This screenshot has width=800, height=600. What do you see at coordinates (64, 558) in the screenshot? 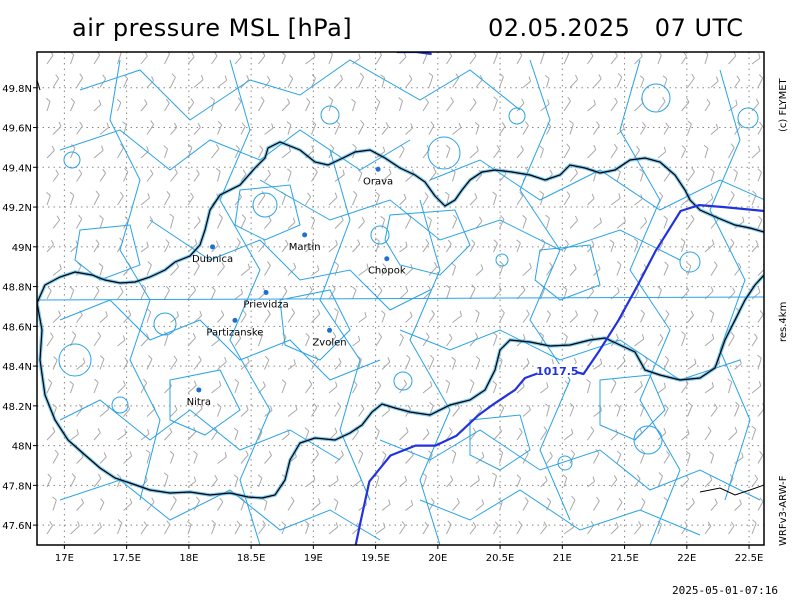
I see `x-tick-label: 17E` at bounding box center [64, 558].